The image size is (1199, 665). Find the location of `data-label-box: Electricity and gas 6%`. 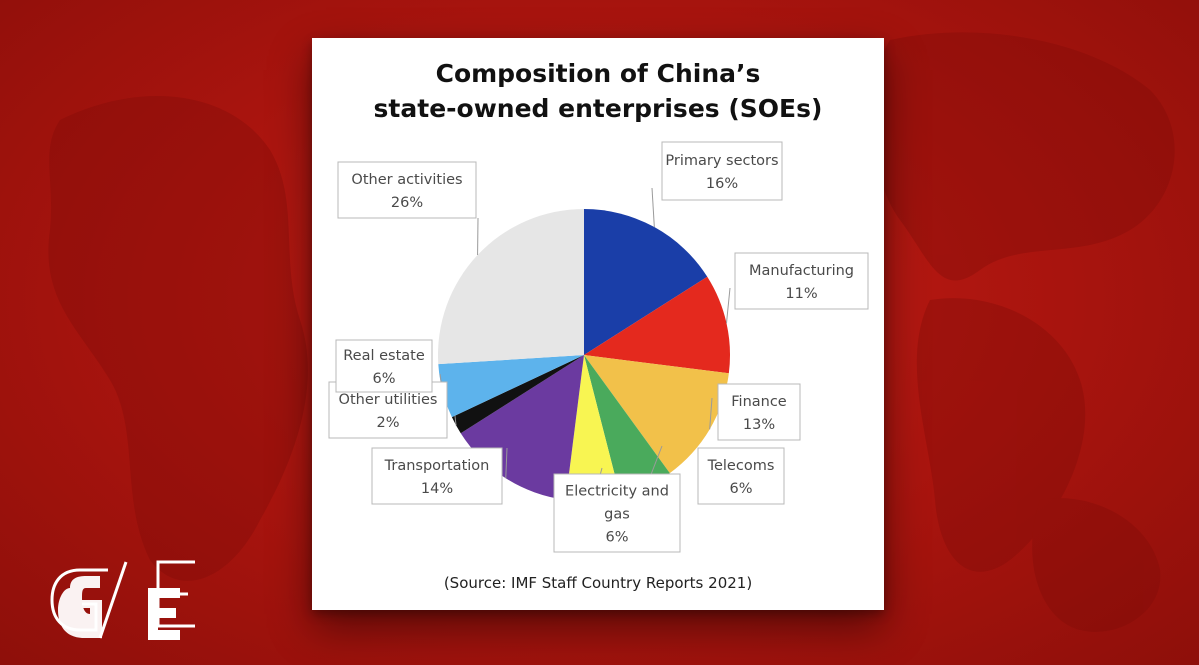

data-label-box: Electricity and gas 6% is located at coordinates (617, 513).